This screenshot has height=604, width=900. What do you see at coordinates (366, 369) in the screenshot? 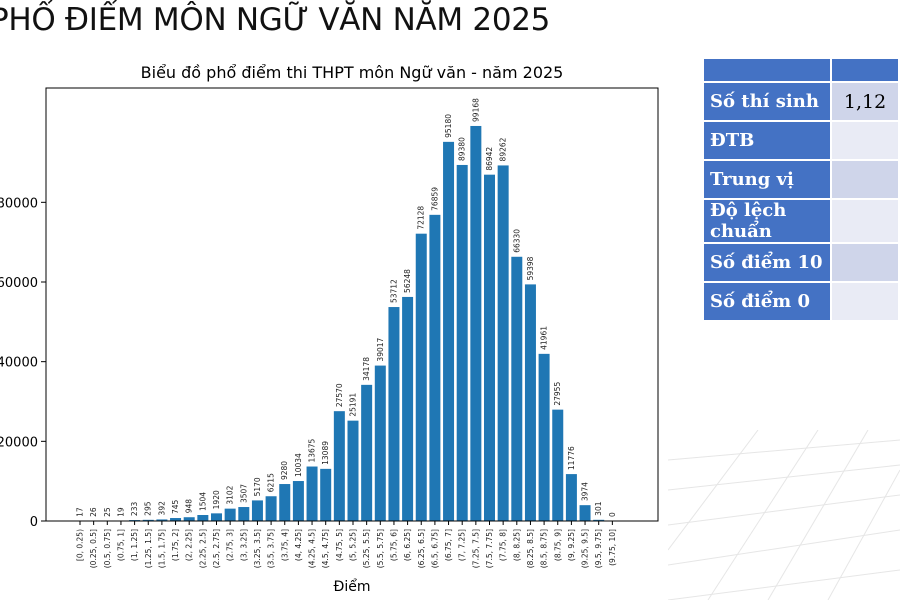
I see `bar-value-label: 34178` at bounding box center [366, 369].